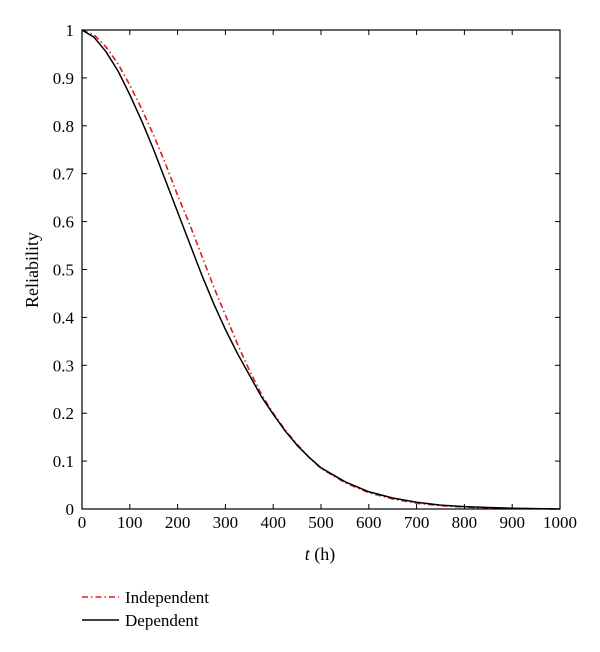 The height and width of the screenshot is (652, 600). Describe the element at coordinates (70, 30) in the screenshot. I see `y-tick-label: 1` at that location.